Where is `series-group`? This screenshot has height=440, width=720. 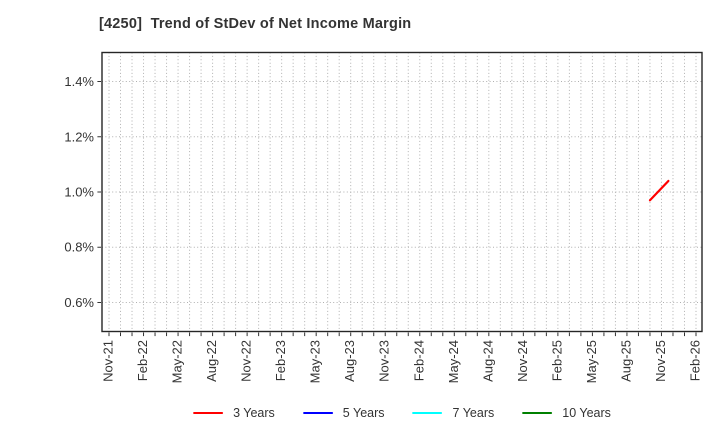
series-group is located at coordinates (659, 190).